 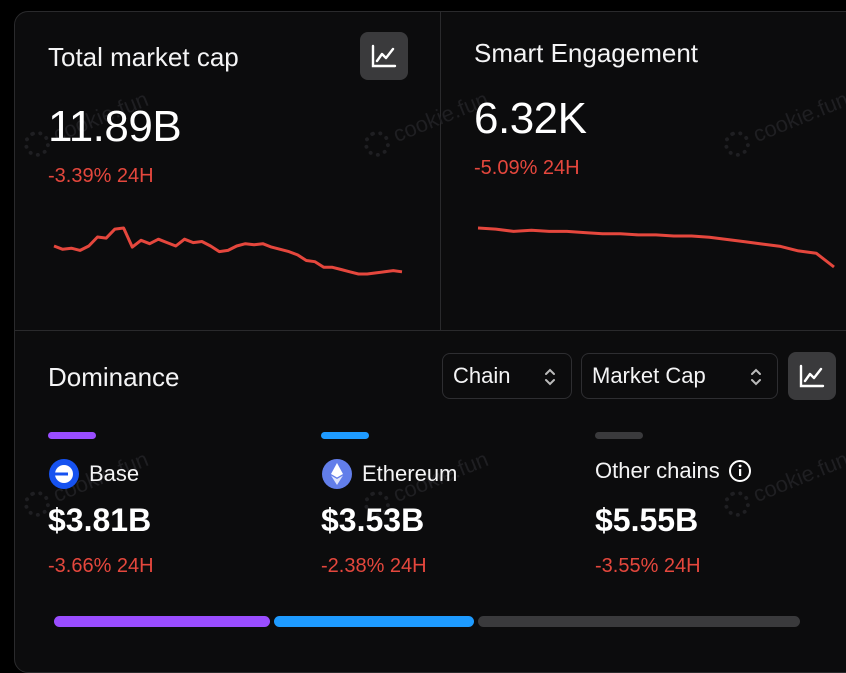 What do you see at coordinates (114, 473) in the screenshot?
I see `base-name: Base` at bounding box center [114, 473].